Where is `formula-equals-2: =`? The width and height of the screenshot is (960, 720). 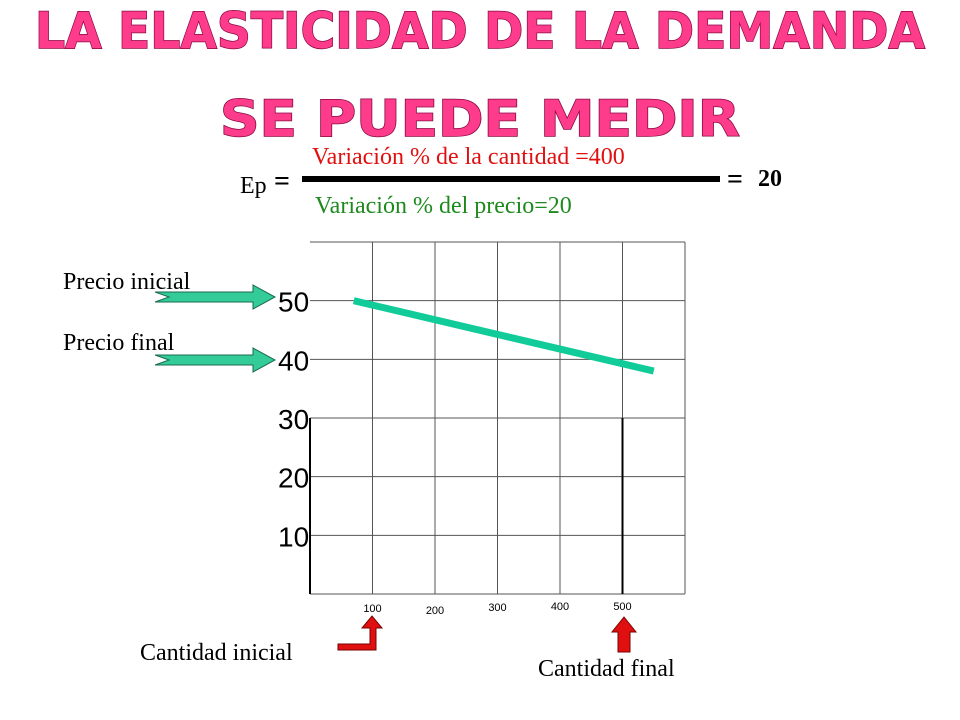 formula-equals-2: = is located at coordinates (735, 179).